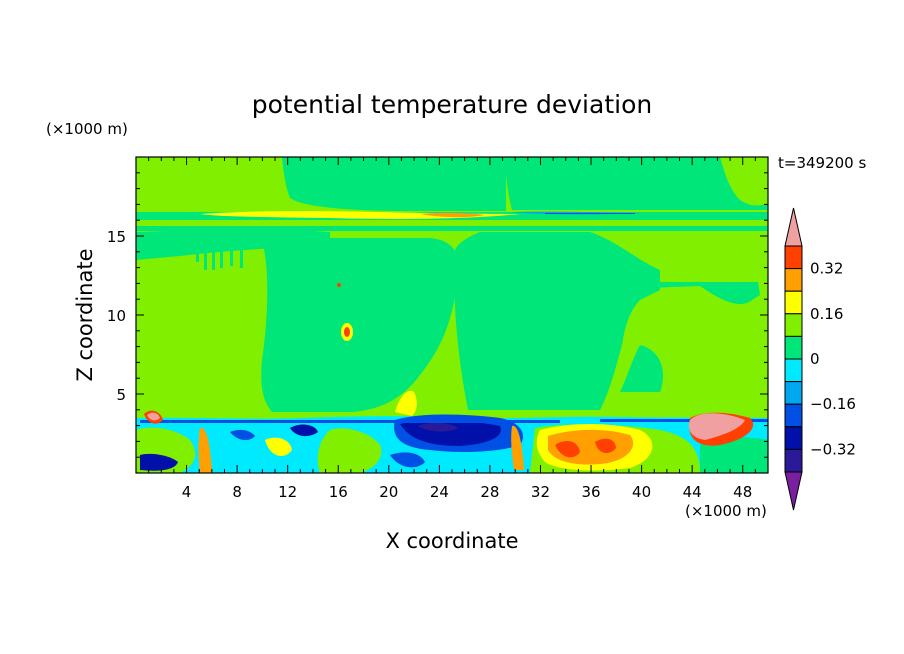 This screenshot has height=654, width=904. I want to click on x-unit-label: (×1000 m), so click(726, 511).